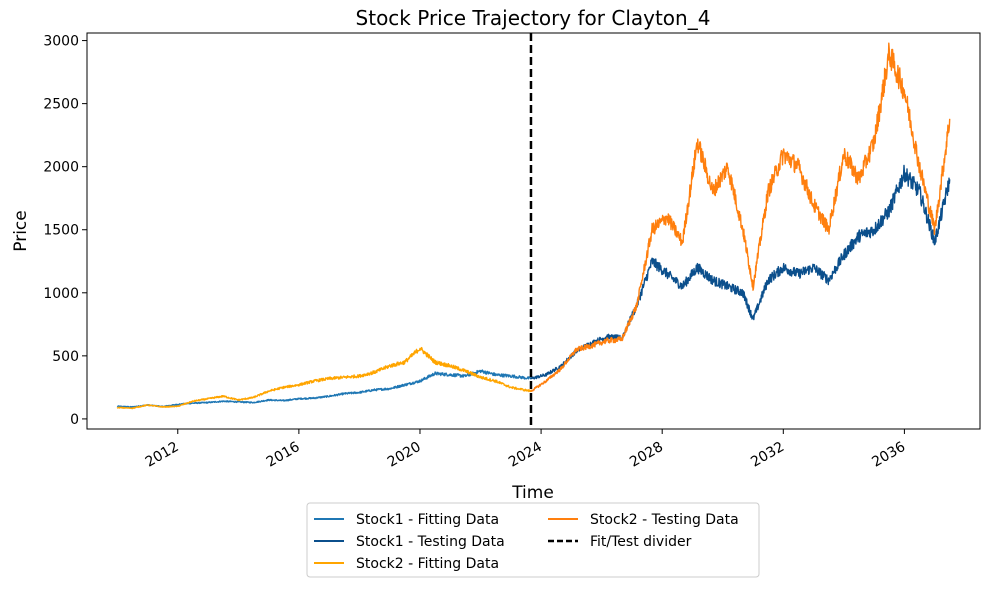 This screenshot has width=989, height=591. What do you see at coordinates (427, 564) in the screenshot?
I see `legend-label: Stock2 - Fitting Data` at bounding box center [427, 564].